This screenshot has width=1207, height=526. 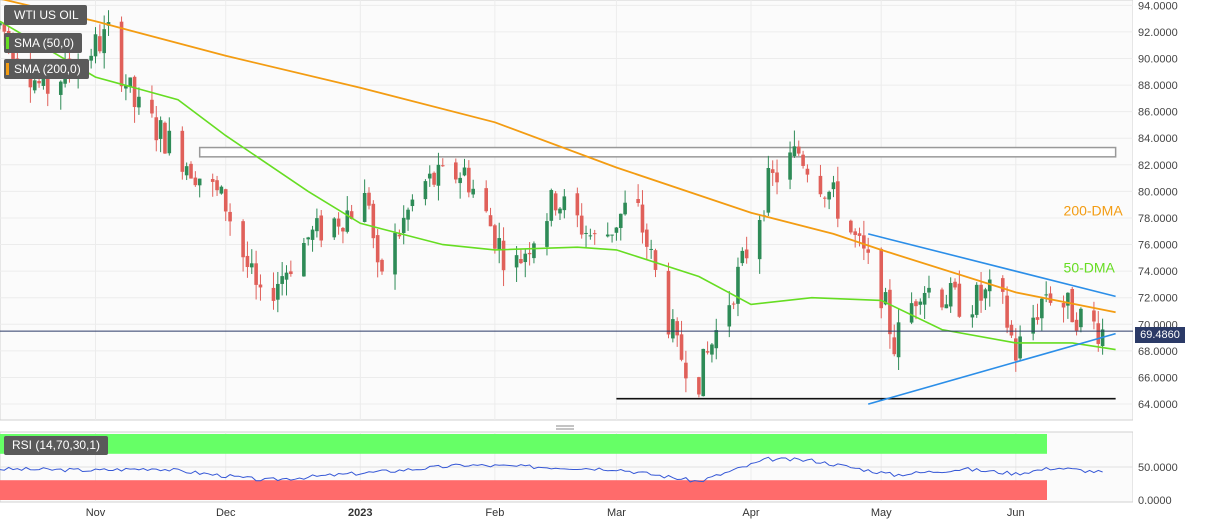 What do you see at coordinates (616, 513) in the screenshot?
I see `x-tick-label: Mar` at bounding box center [616, 513].